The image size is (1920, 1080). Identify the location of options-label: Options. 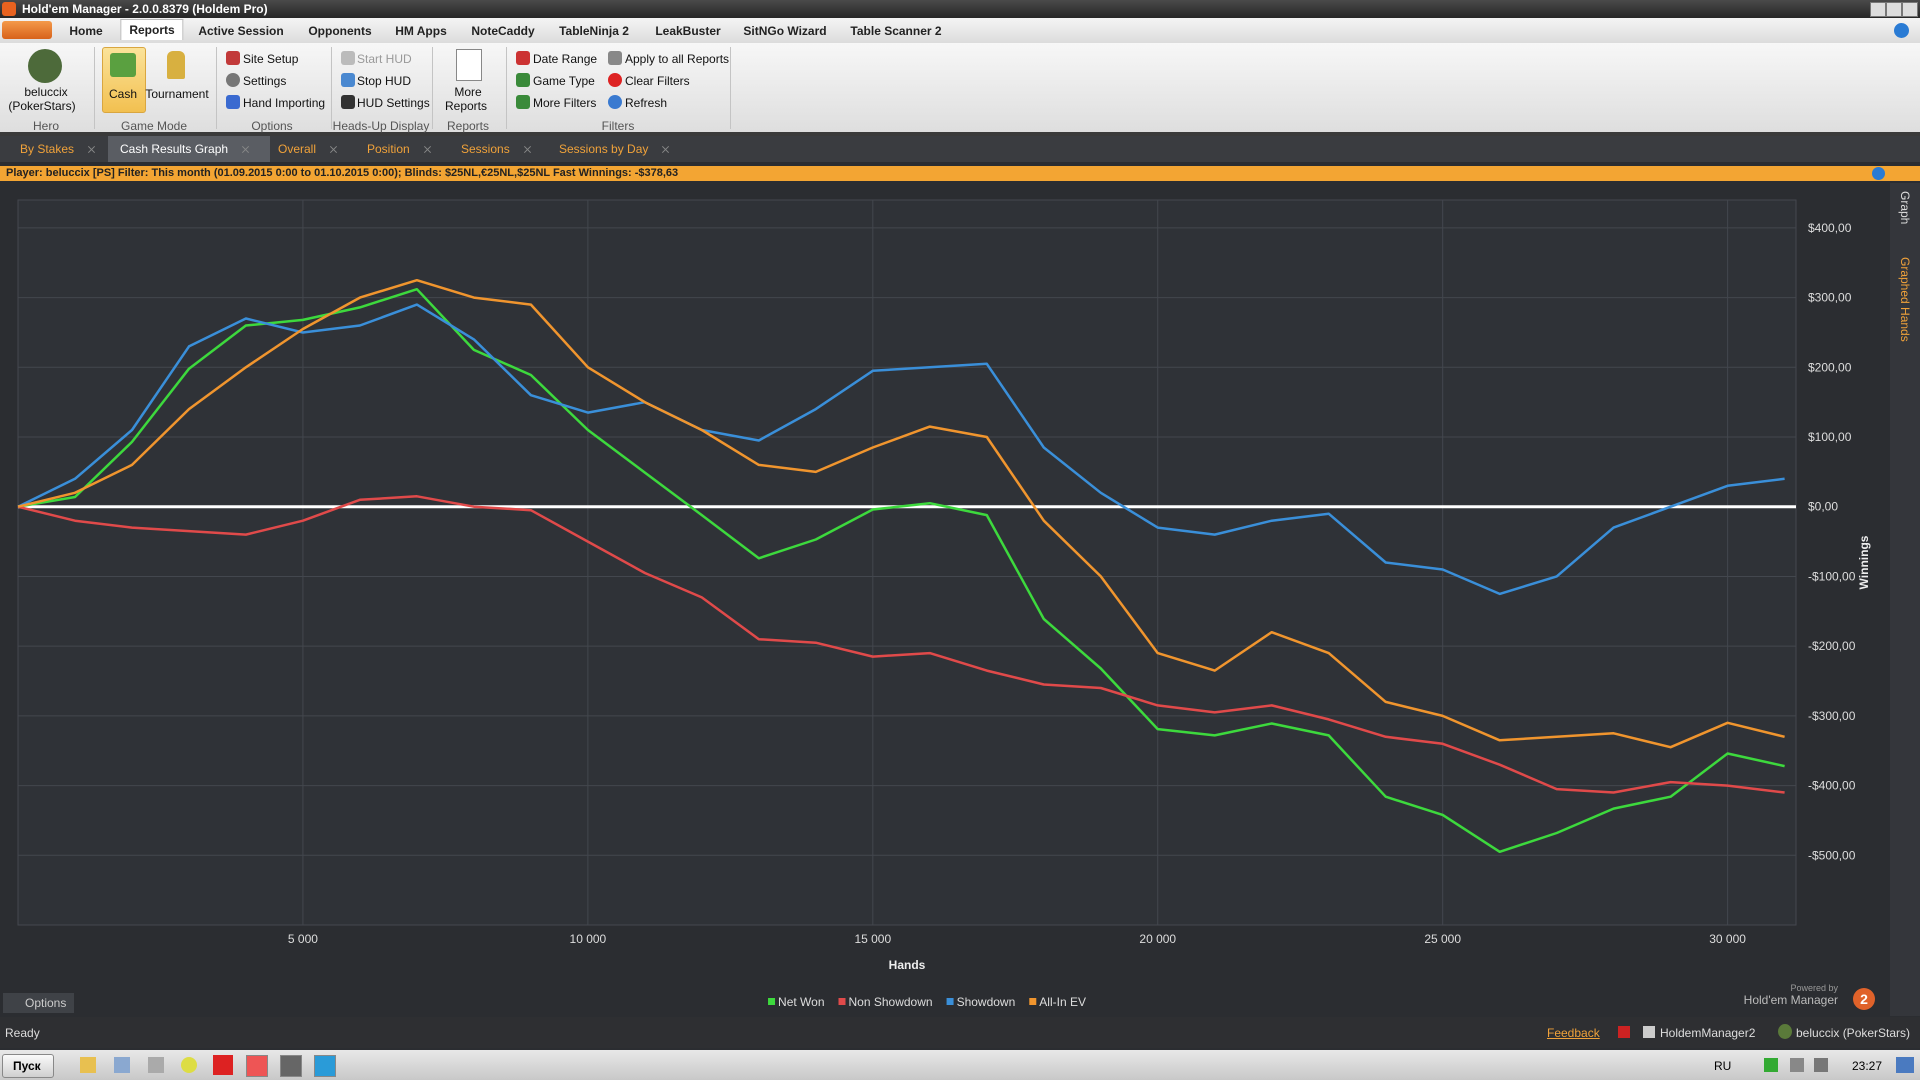
(46, 1003).